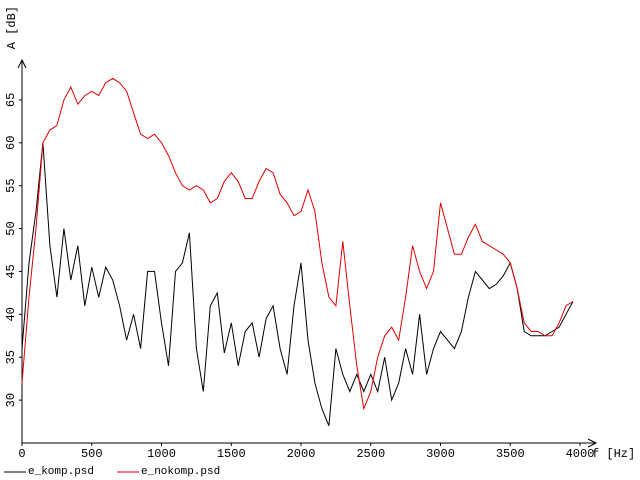  I want to click on y-tick-label: 65, so click(11, 100).